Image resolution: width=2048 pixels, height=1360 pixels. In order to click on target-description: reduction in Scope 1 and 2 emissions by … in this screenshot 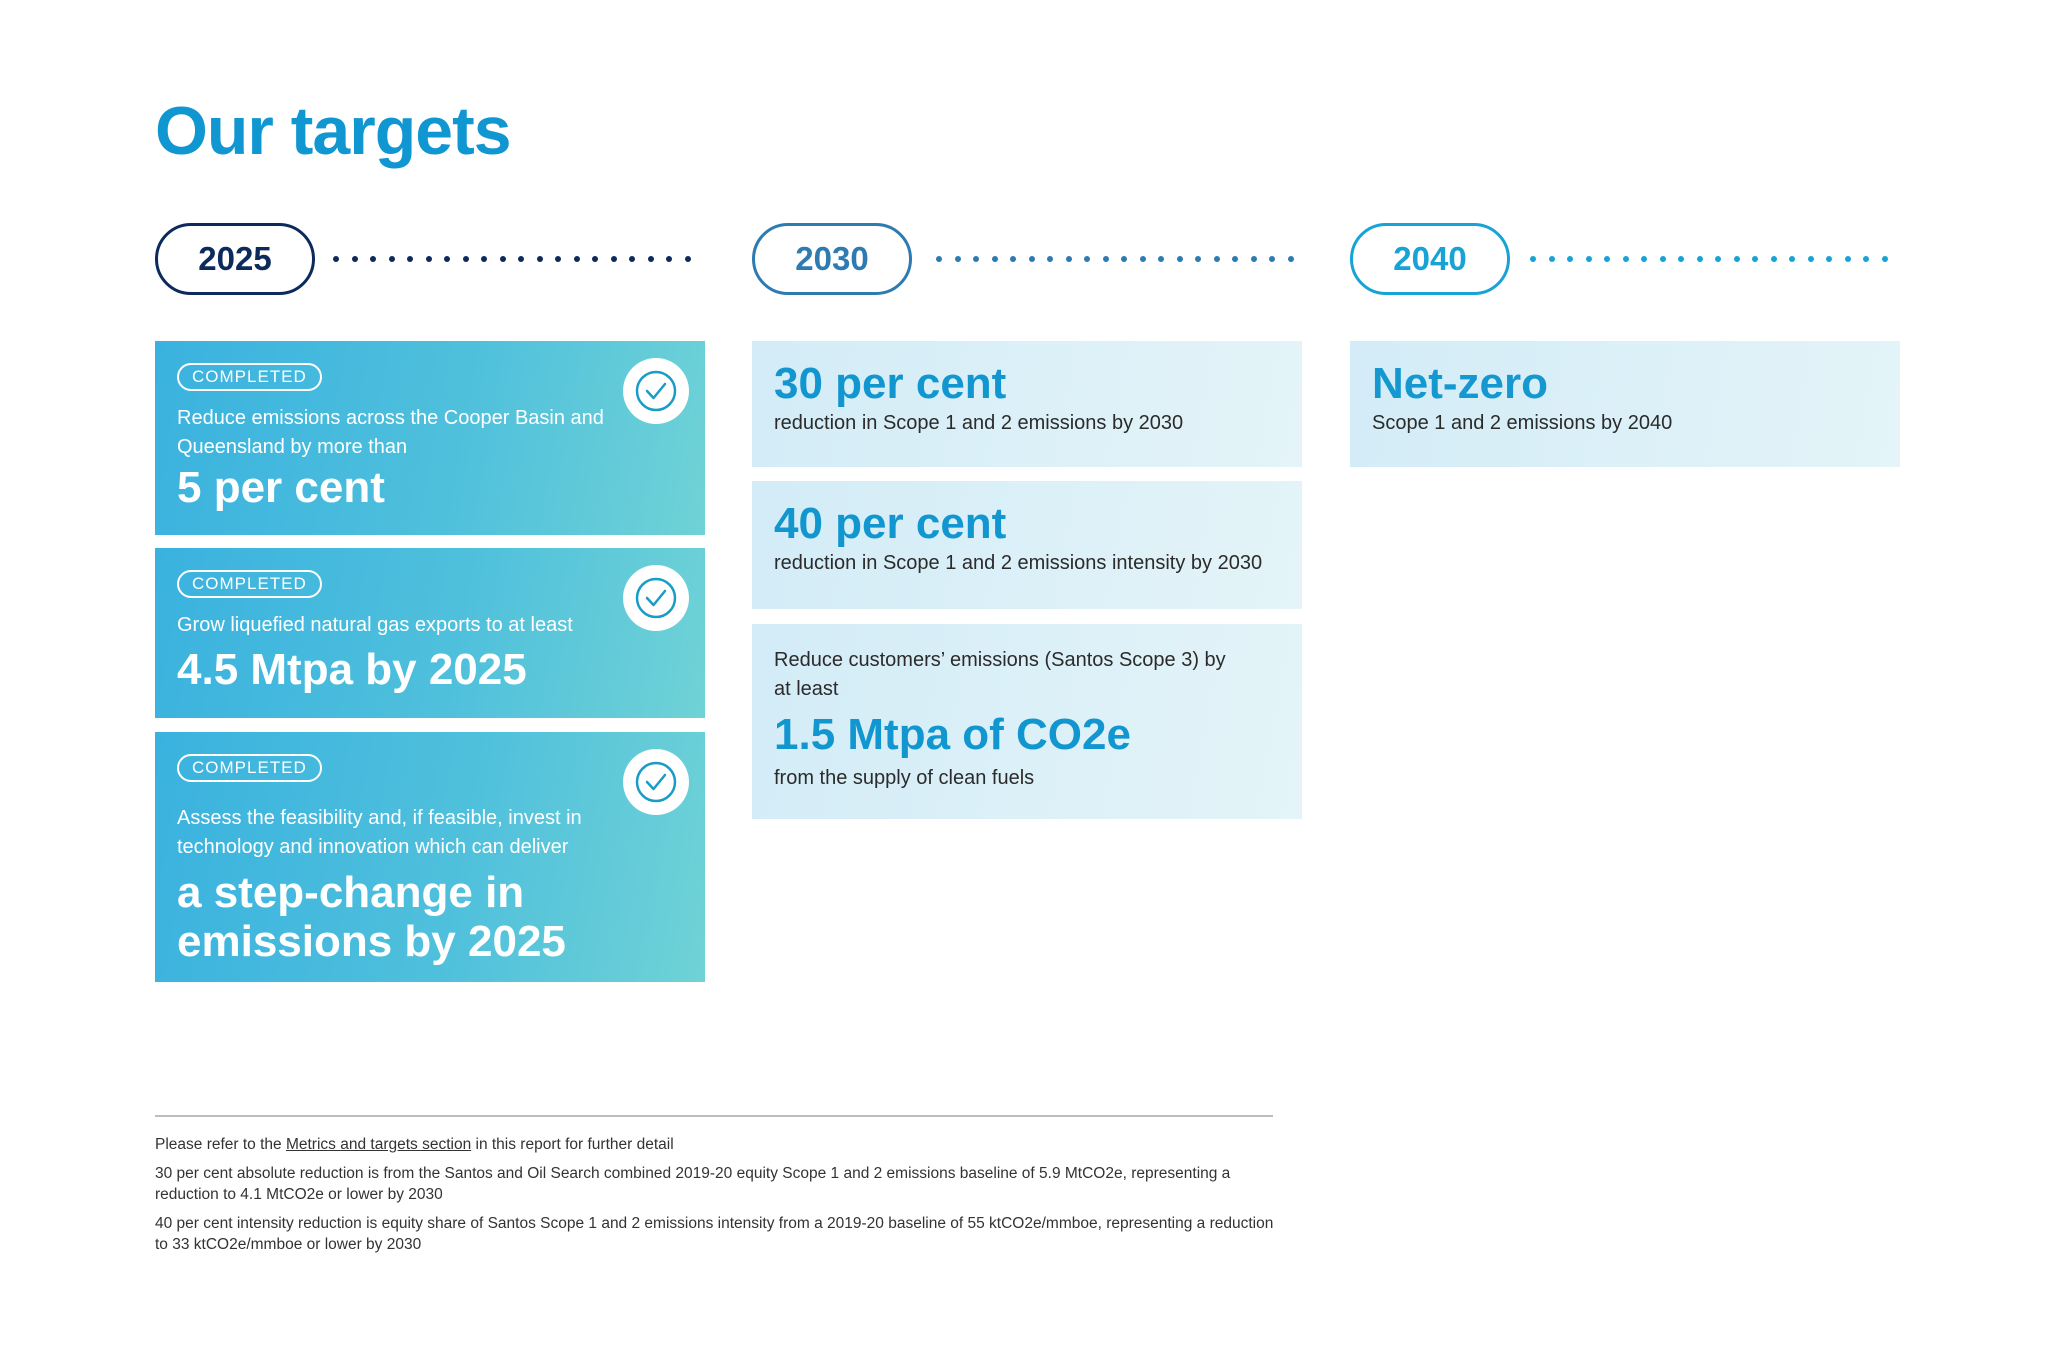, I will do `click(979, 423)`.